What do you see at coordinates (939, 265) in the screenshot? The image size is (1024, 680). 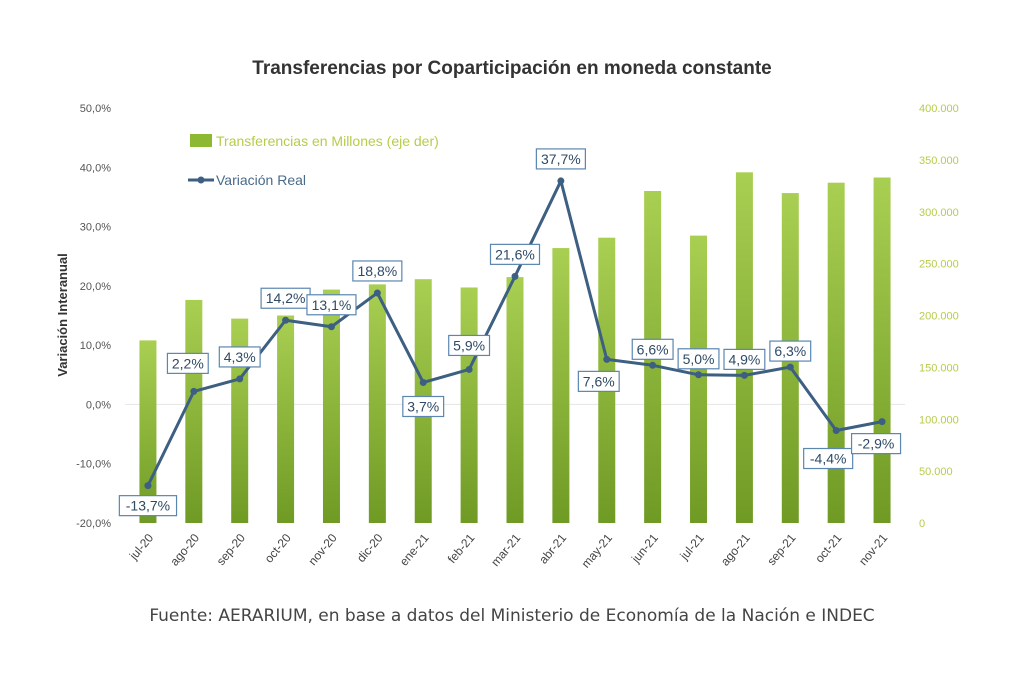 I see `y-right-tick-label: 250.000` at bounding box center [939, 265].